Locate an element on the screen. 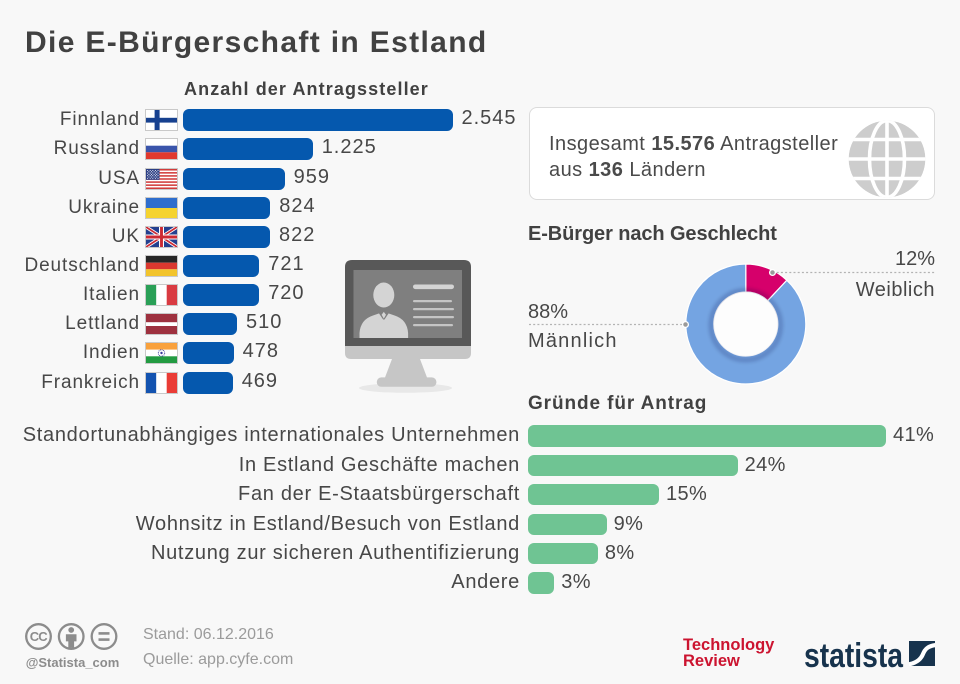 The image size is (960, 684). svg-text: statista is located at coordinates (854, 654).